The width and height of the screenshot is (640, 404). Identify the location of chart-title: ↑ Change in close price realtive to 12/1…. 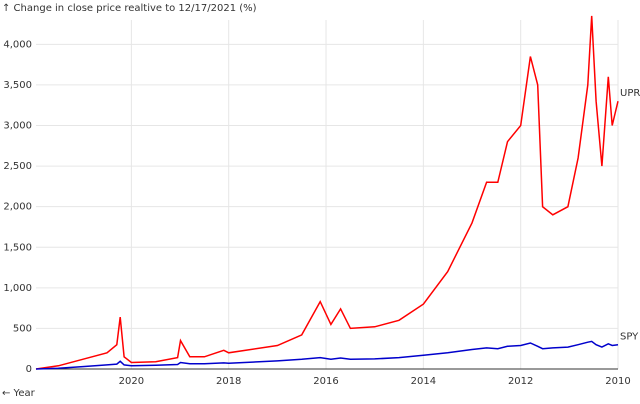
(129, 8).